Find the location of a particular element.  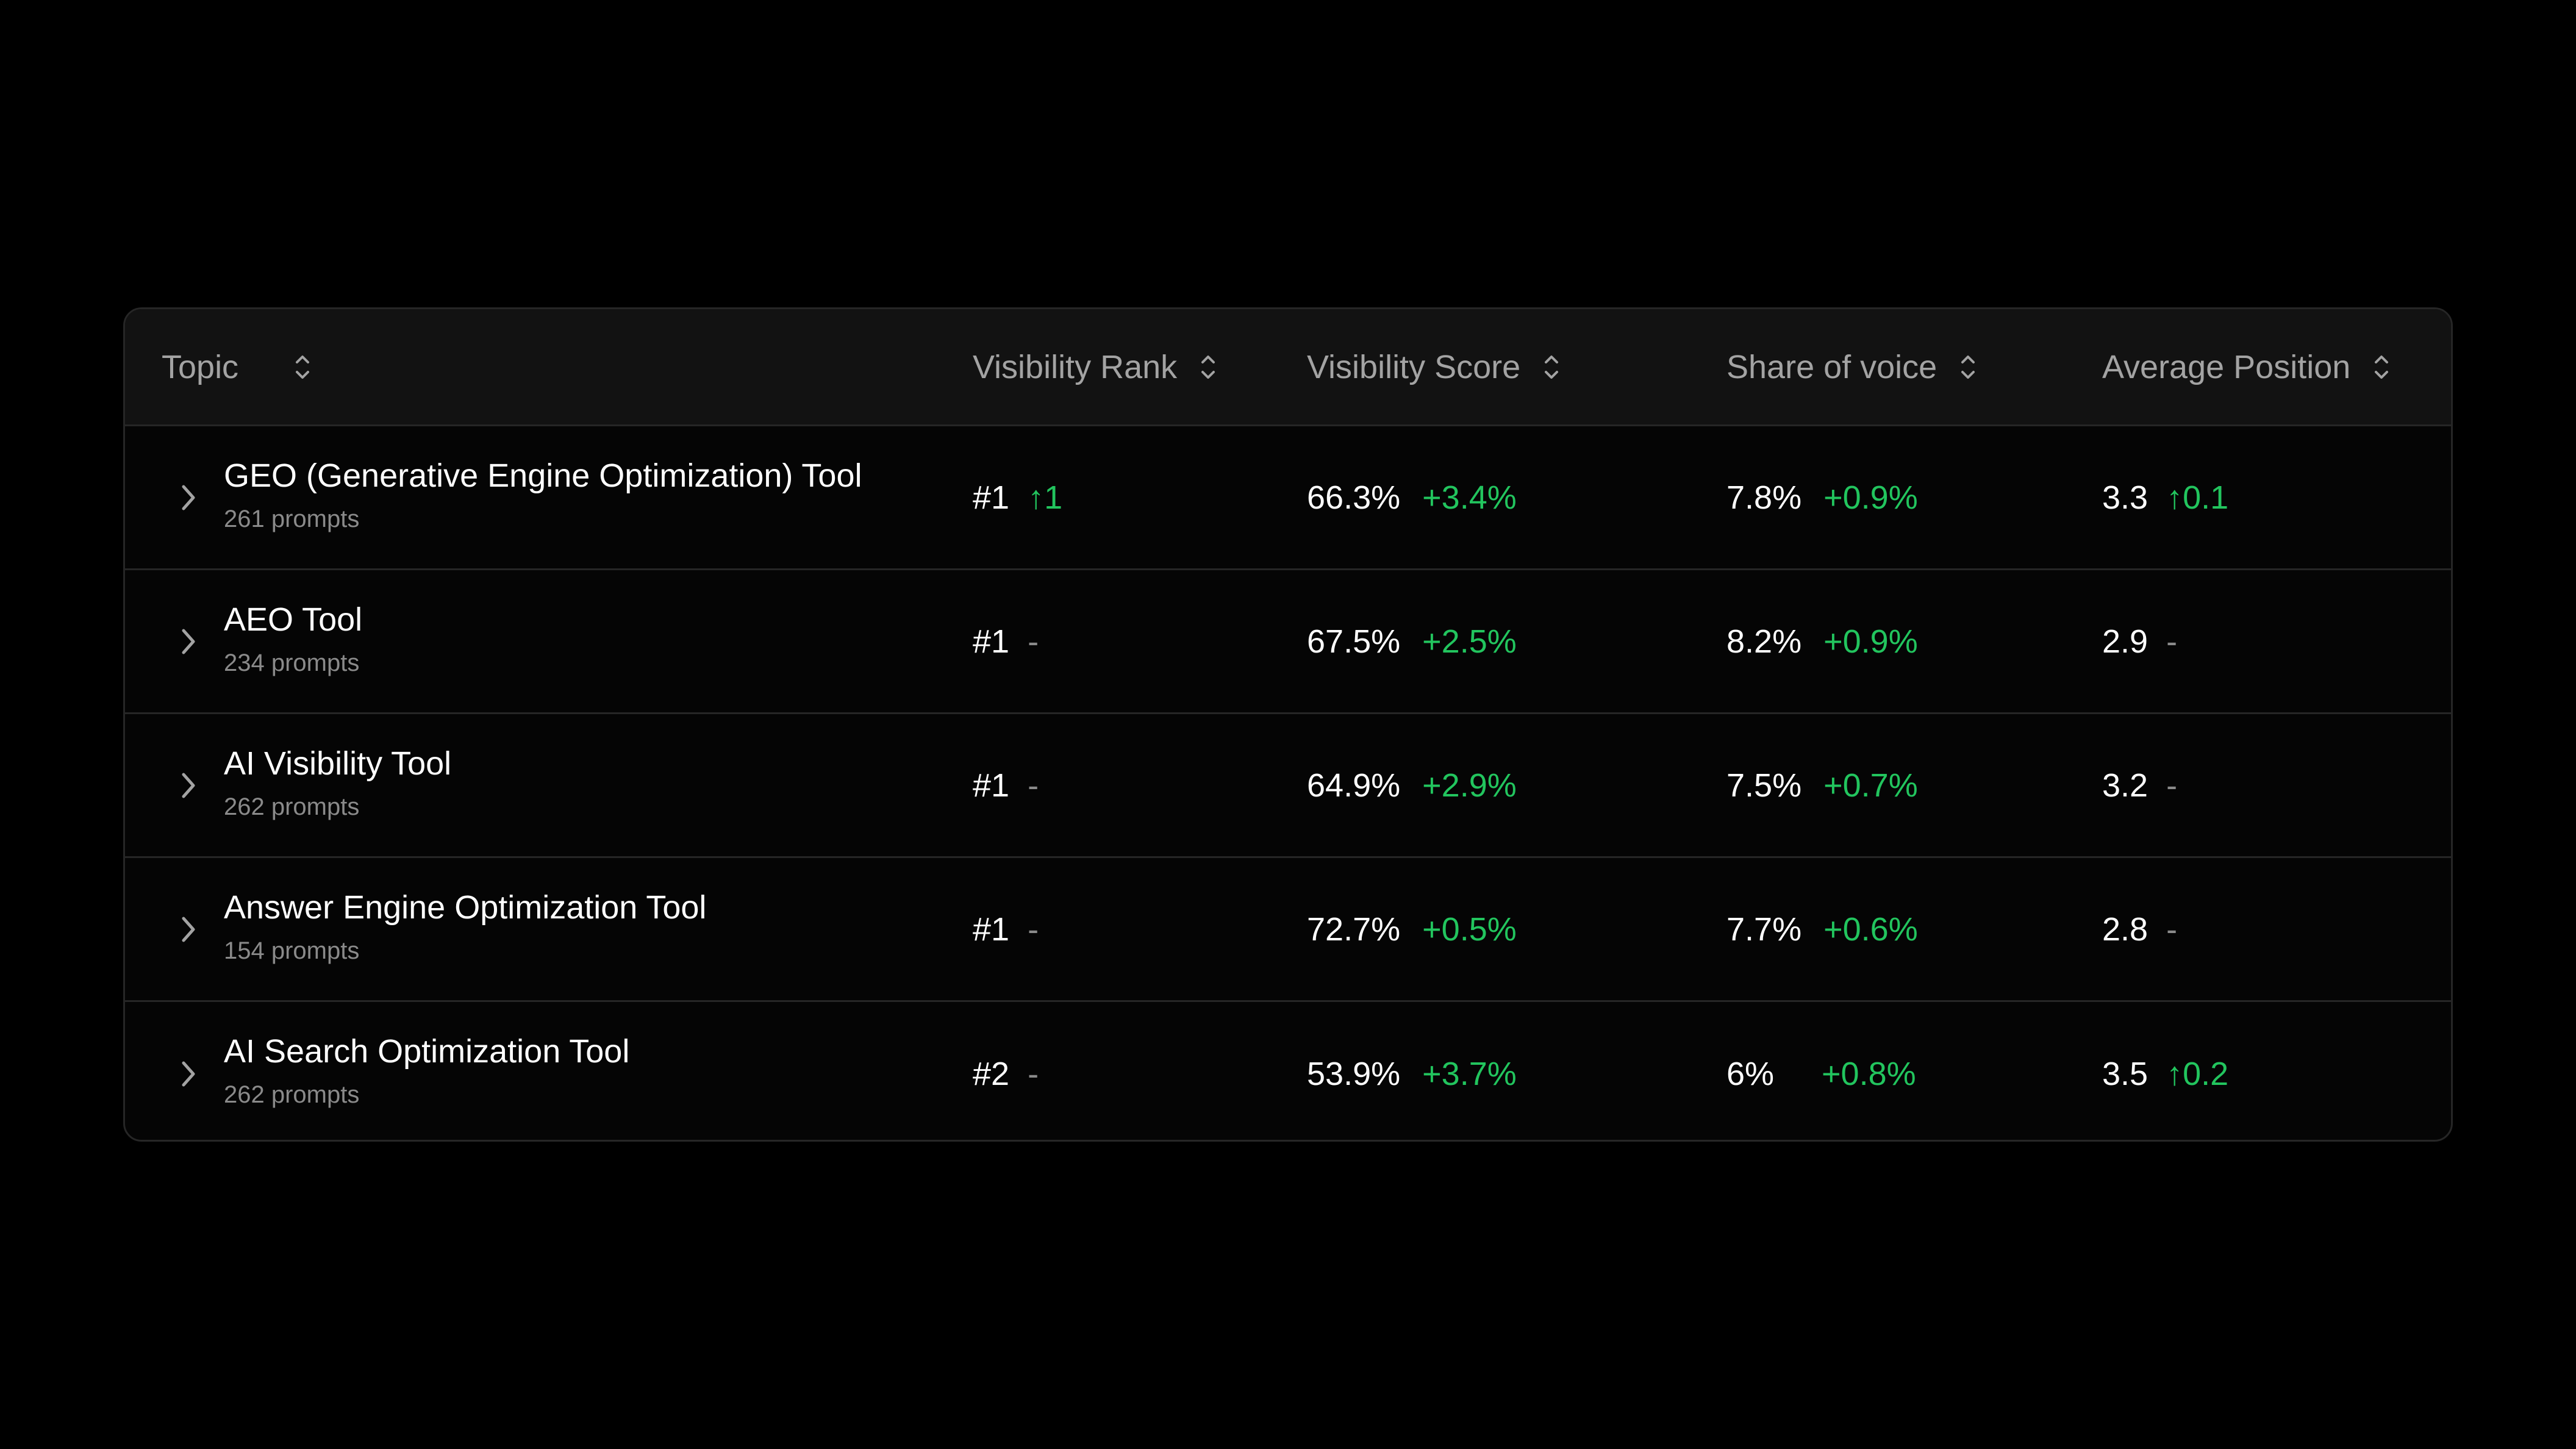

share-of-voice-cell: 7.7% +0.6% is located at coordinates (1822, 929).